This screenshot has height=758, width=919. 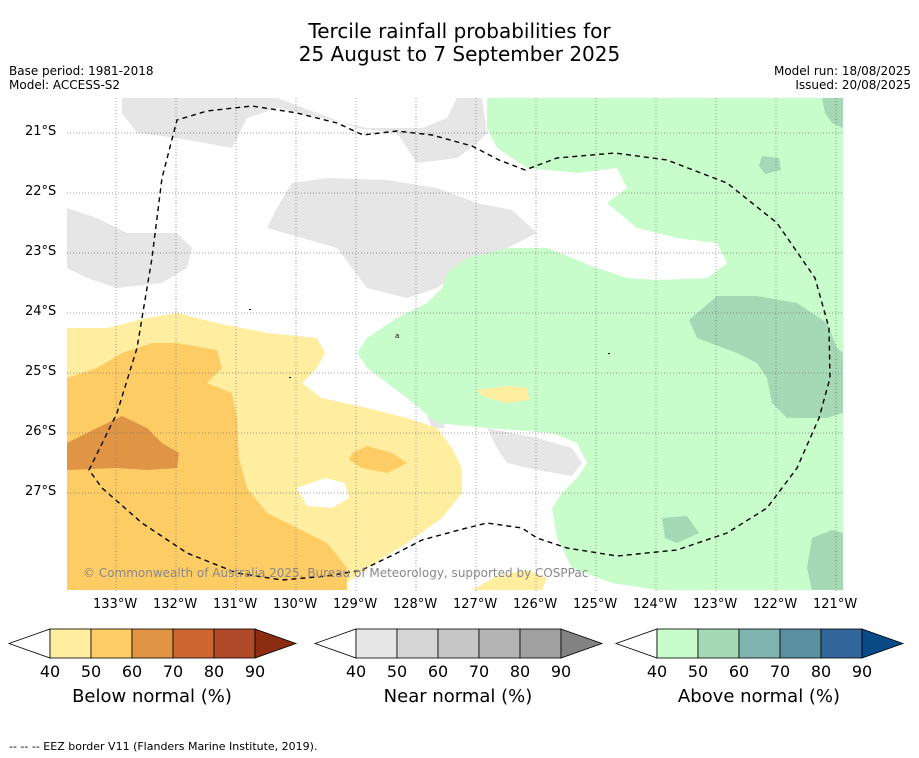 What do you see at coordinates (129, 248) in the screenshot?
I see `near-normal-region-west` at bounding box center [129, 248].